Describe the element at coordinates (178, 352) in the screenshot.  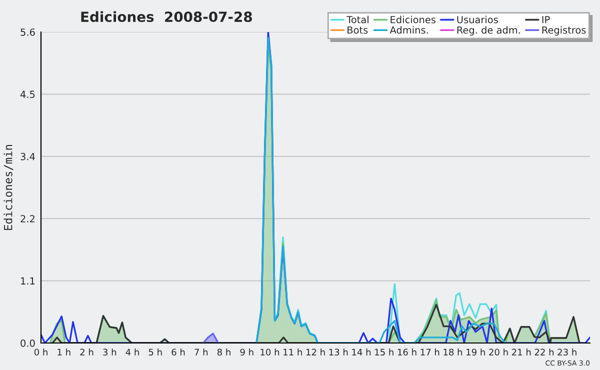
I see `x-tick-label: 6 h` at that location.